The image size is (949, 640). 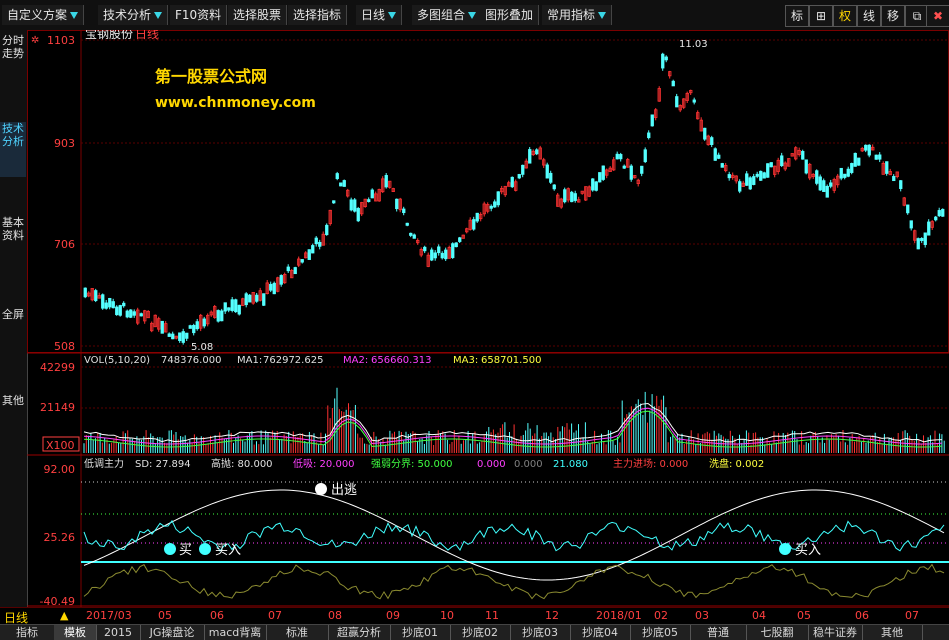 I want to click on date-label: 04, so click(x=759, y=615).